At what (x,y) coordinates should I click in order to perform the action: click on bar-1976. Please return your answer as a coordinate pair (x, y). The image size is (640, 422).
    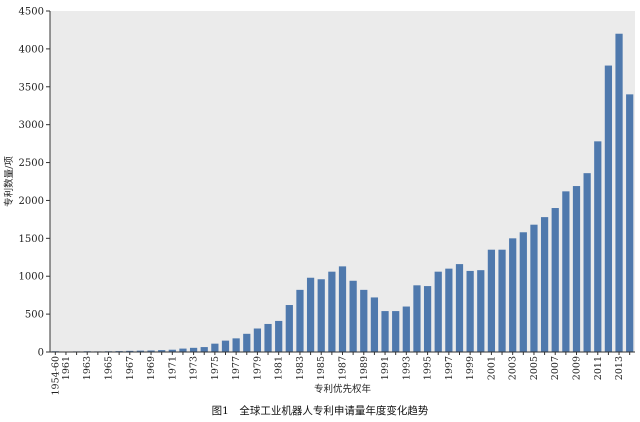
    Looking at the image, I should click on (225, 346).